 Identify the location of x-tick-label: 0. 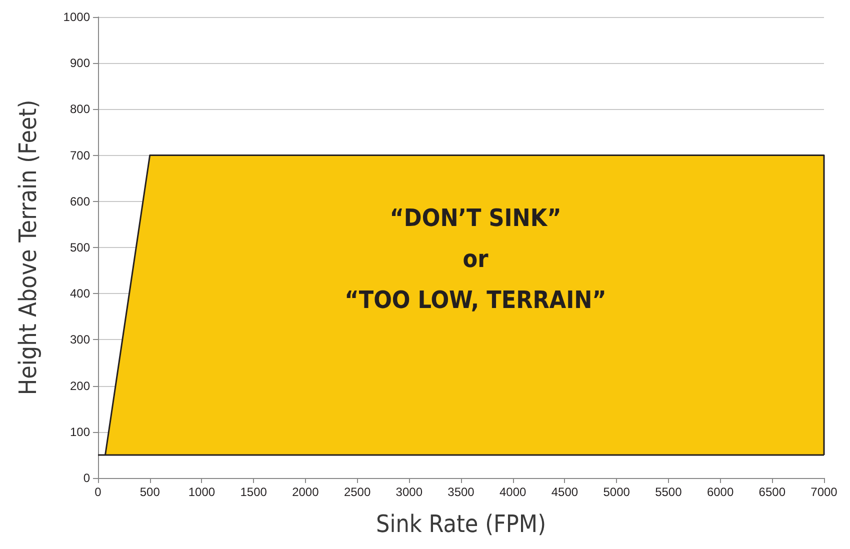
(98, 492).